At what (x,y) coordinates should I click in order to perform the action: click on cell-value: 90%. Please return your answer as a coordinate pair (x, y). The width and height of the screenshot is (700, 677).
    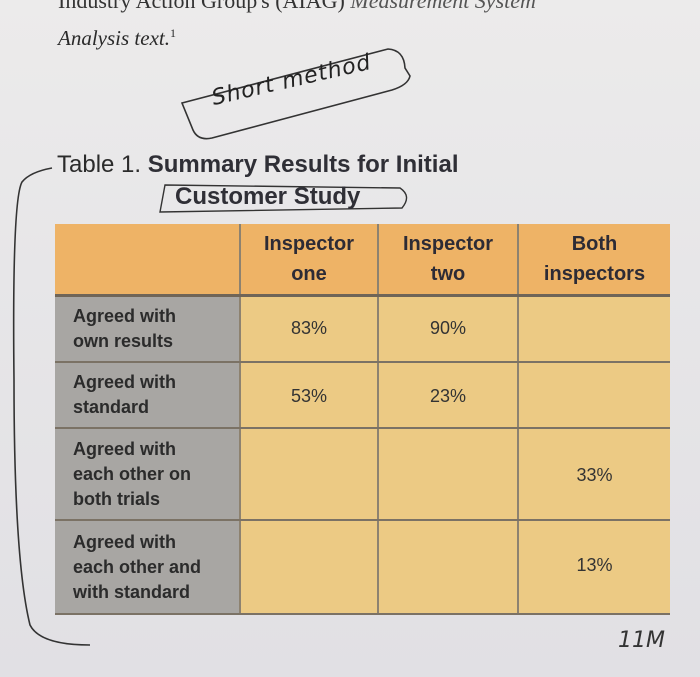
    Looking at the image, I should click on (448, 328).